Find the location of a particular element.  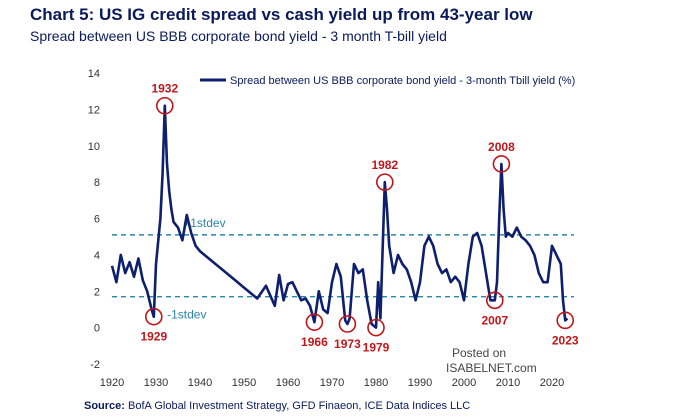

x-tick-label: 1990 is located at coordinates (420, 383).